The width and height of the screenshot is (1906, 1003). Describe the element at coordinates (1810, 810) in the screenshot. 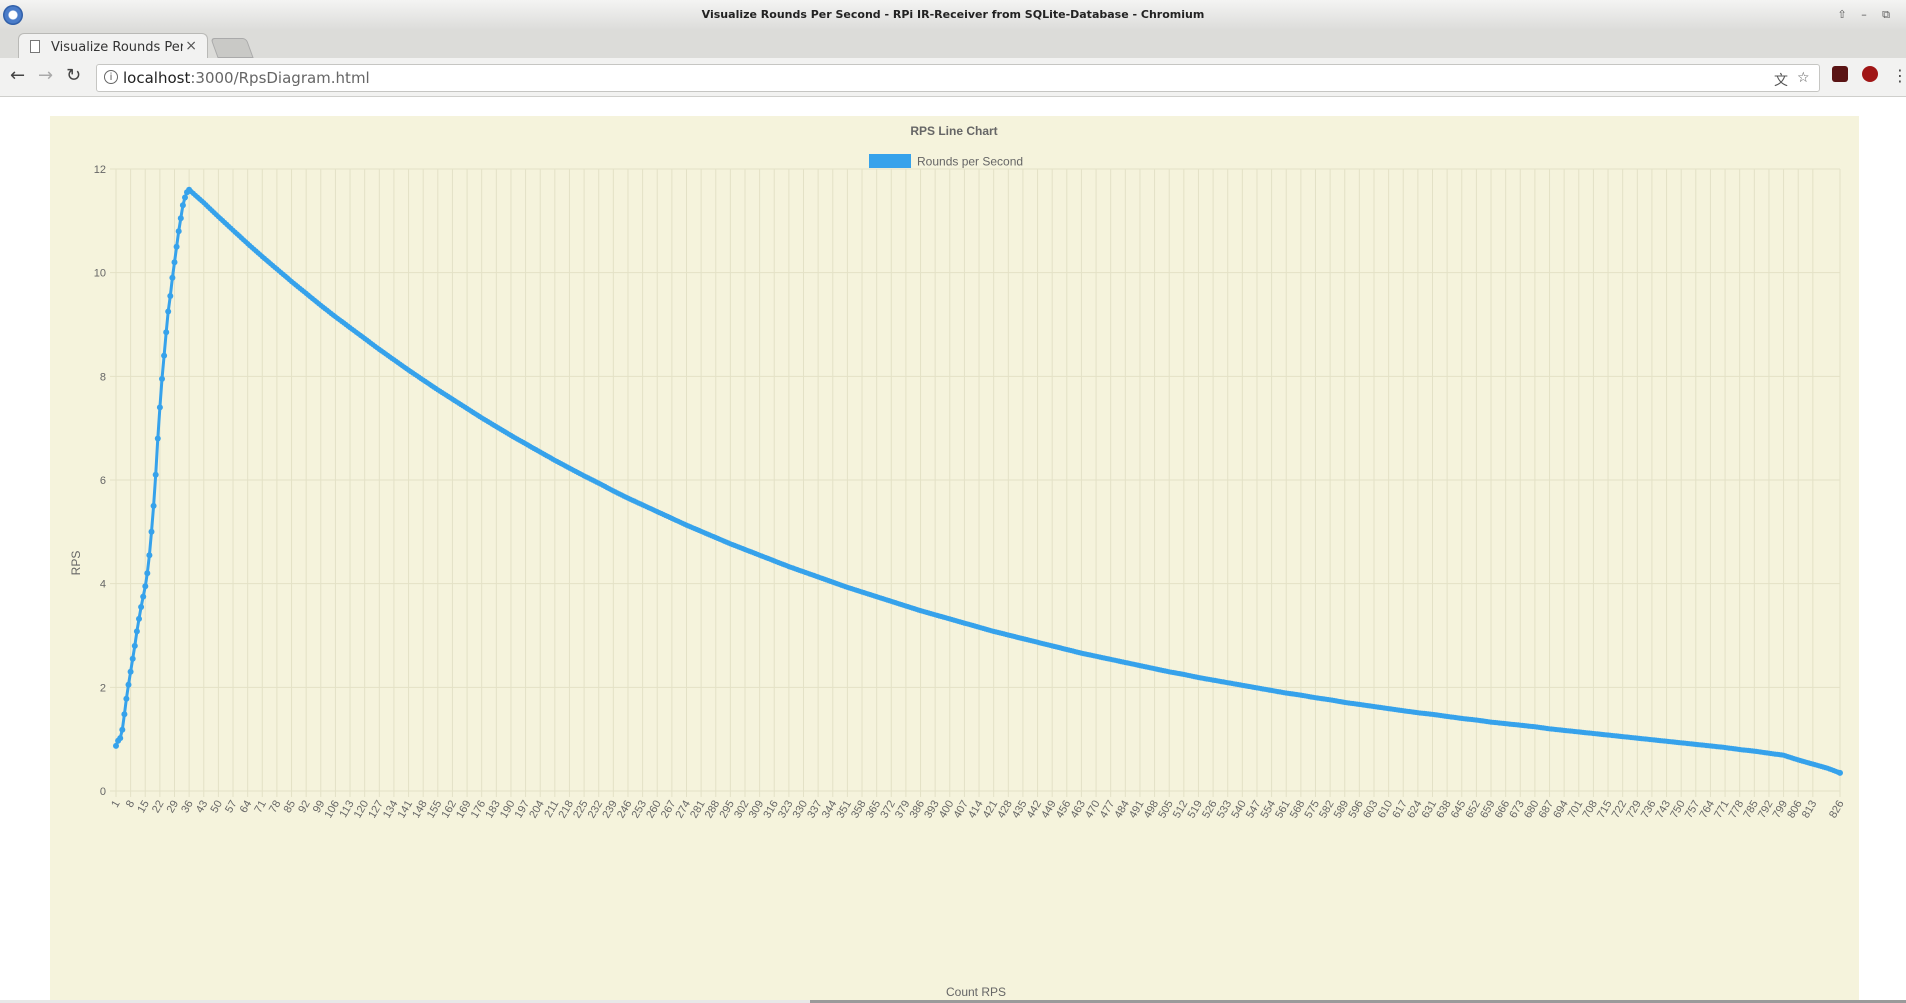

I see `x-tick-label: 813` at that location.